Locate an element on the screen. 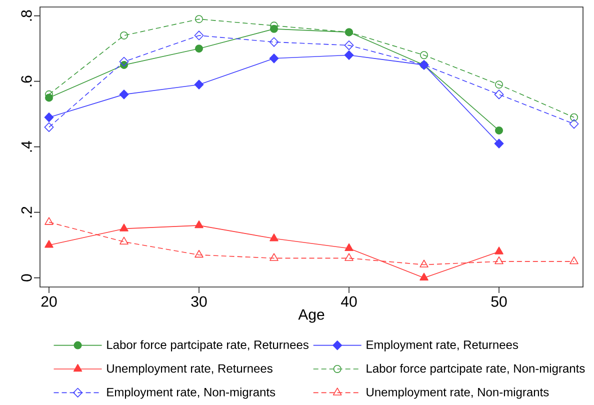 The image size is (594, 405). y-tick-label: .4 is located at coordinates (26, 146).